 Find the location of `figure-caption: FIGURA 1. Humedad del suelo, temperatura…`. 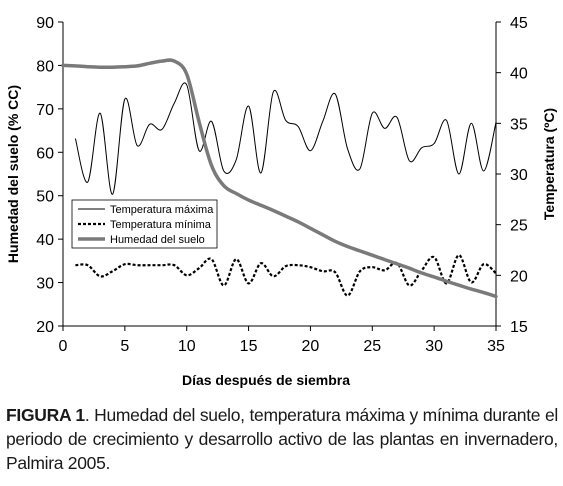

figure-caption: FIGURA 1. Humedad del suelo, temperatura… is located at coordinates (282, 439).